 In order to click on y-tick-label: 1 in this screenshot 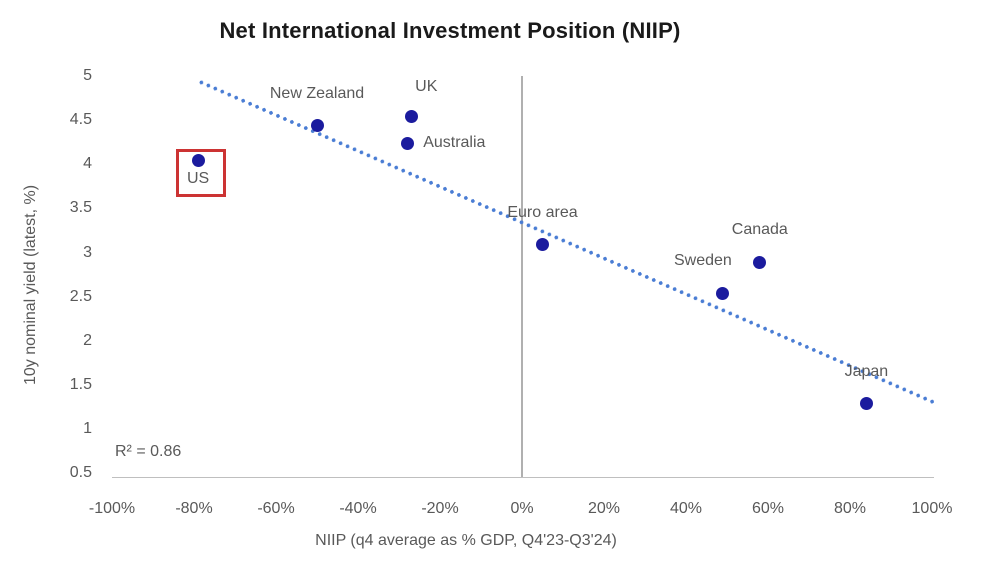, I will do `click(87, 429)`.